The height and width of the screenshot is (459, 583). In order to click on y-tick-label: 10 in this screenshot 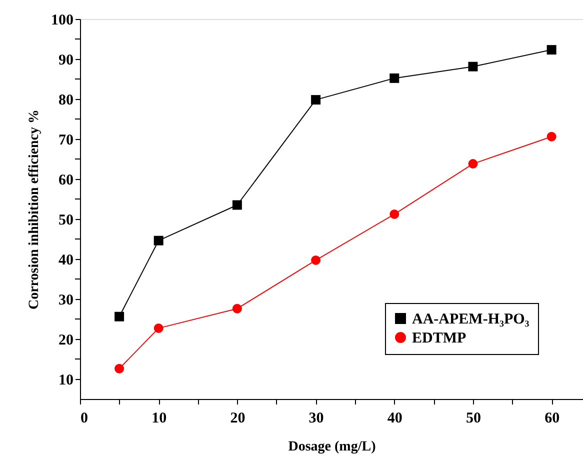, I will do `click(66, 380)`.